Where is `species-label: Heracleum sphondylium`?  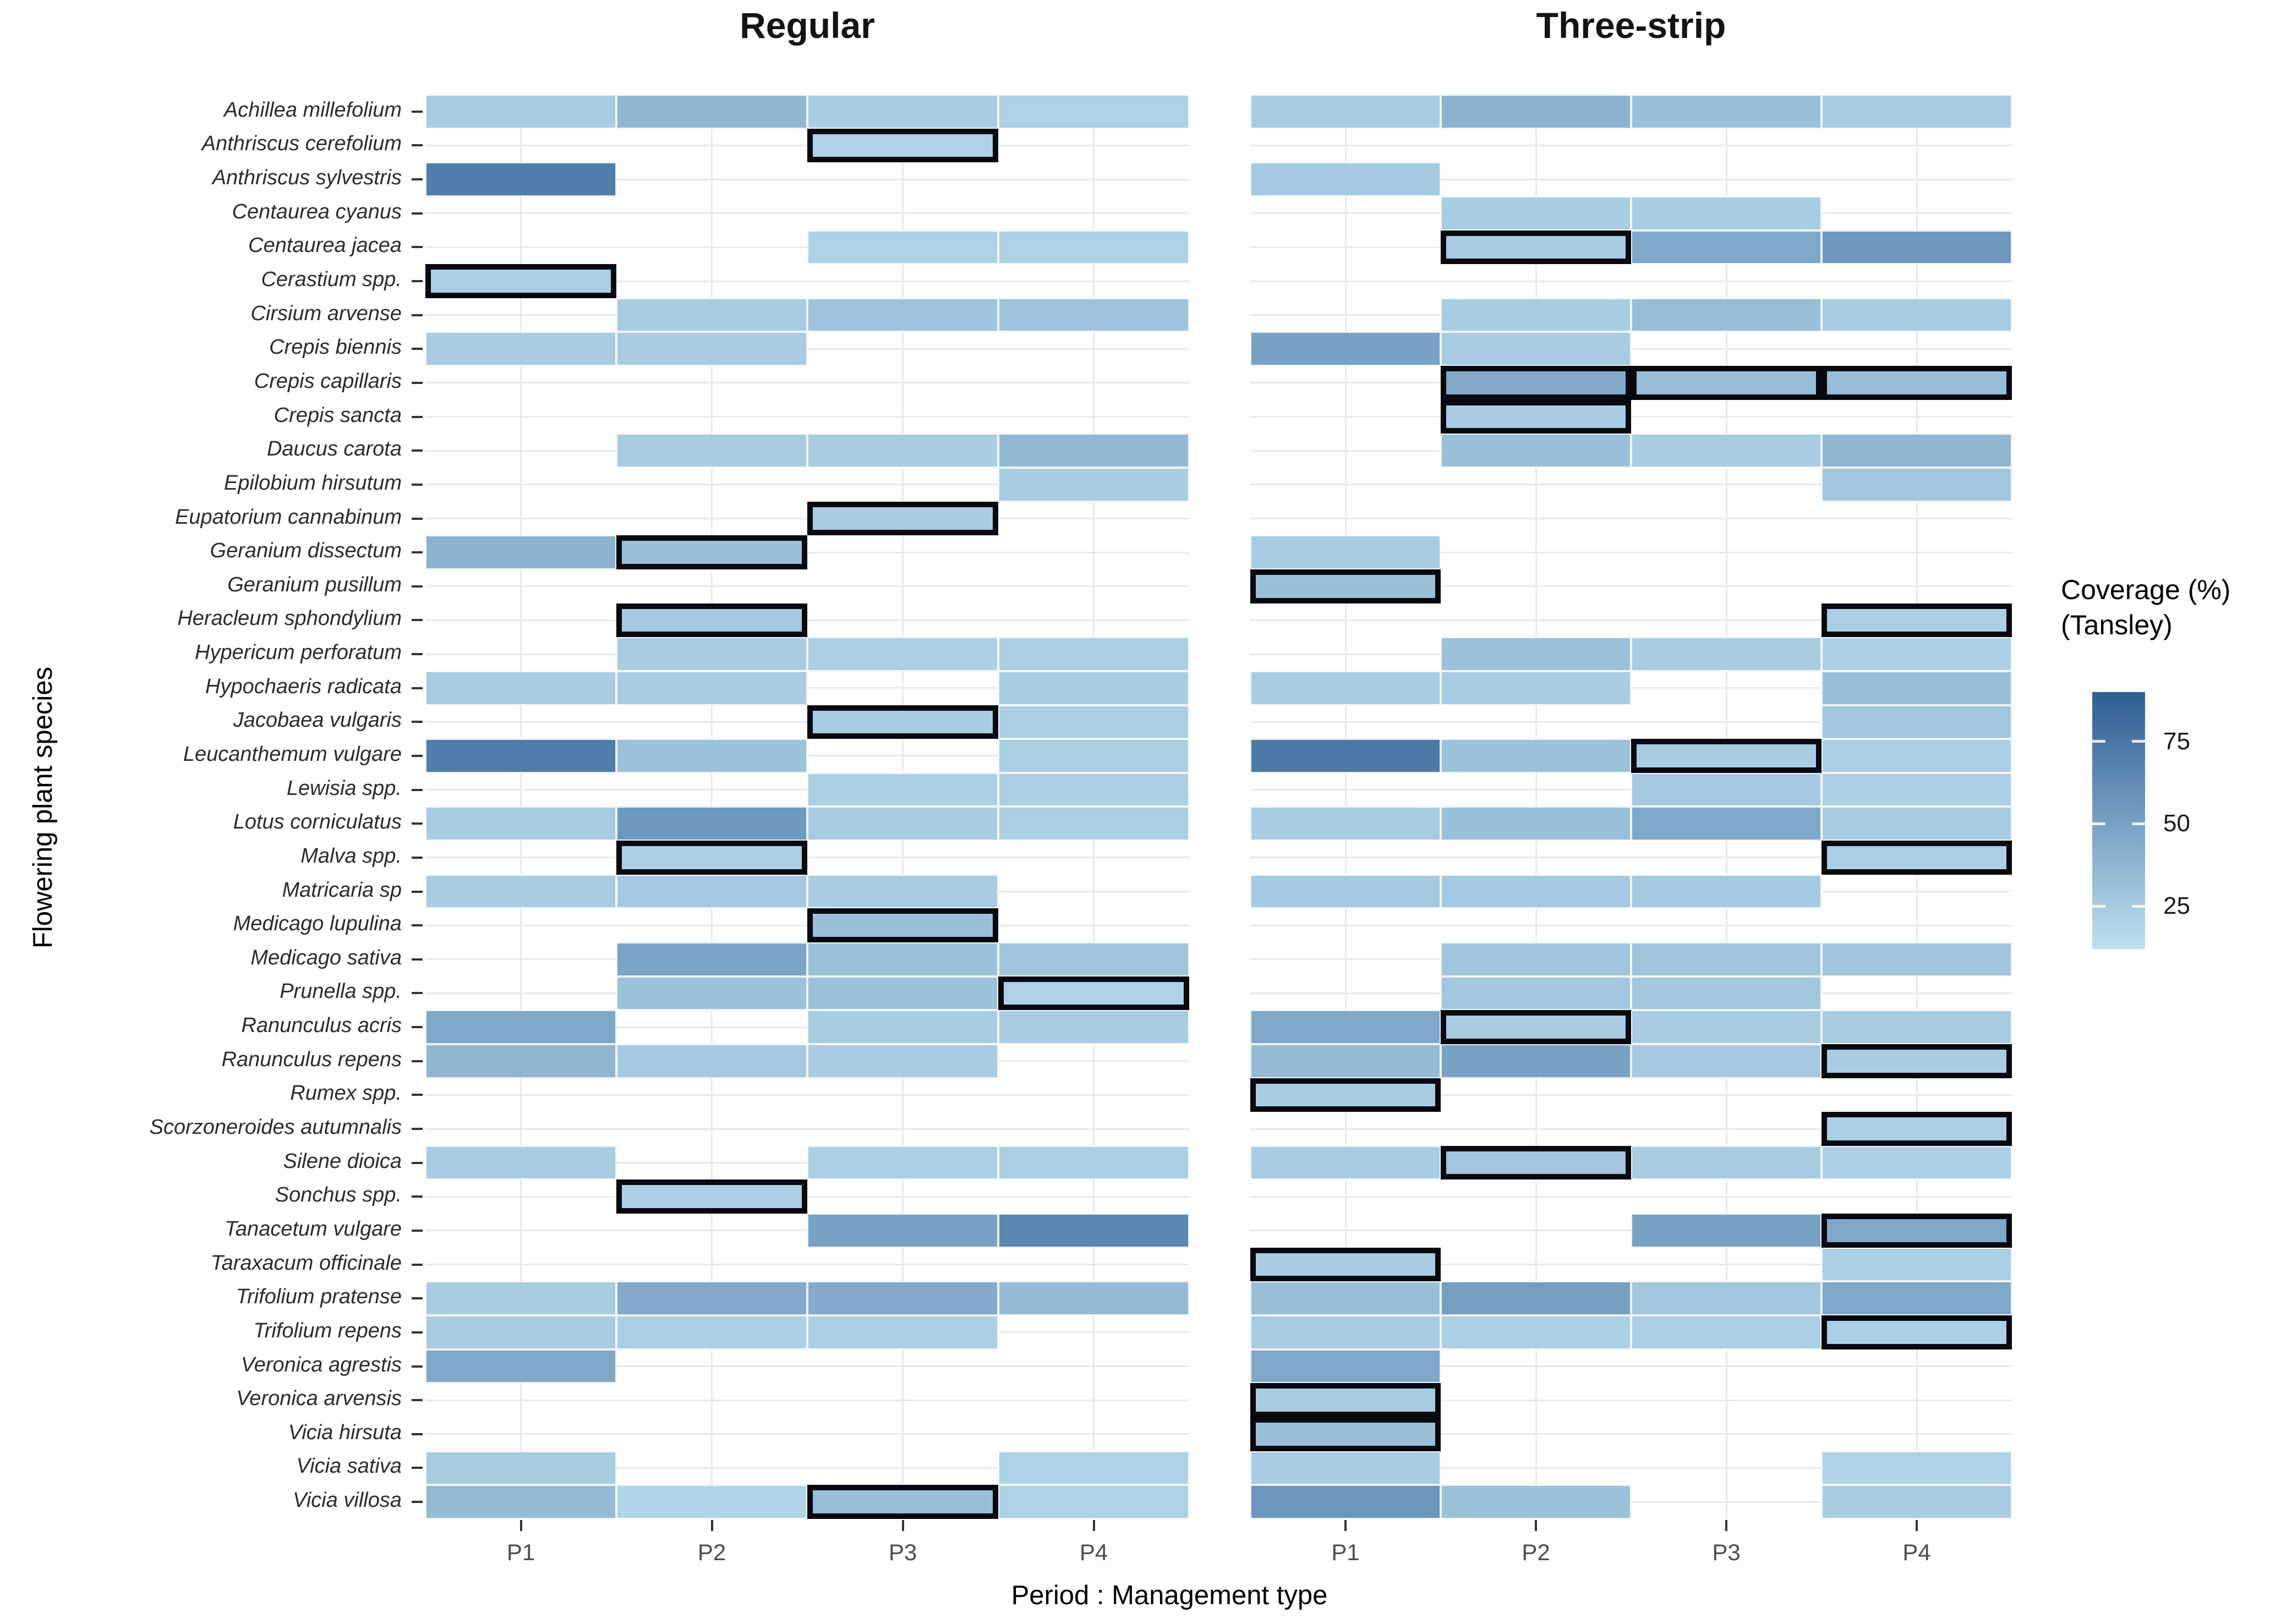 species-label: Heracleum sphondylium is located at coordinates (289, 618).